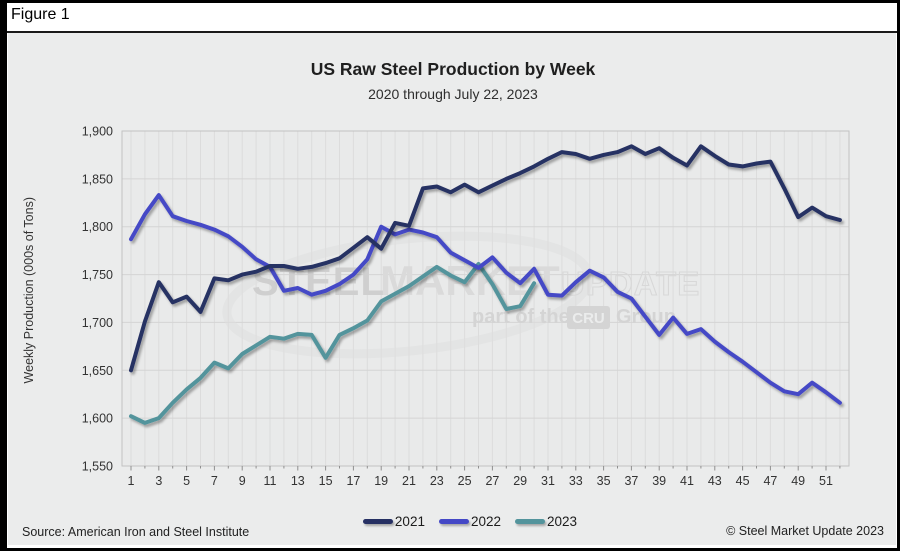  What do you see at coordinates (588, 318) in the screenshot?
I see `svg-text: CRU` at bounding box center [588, 318].